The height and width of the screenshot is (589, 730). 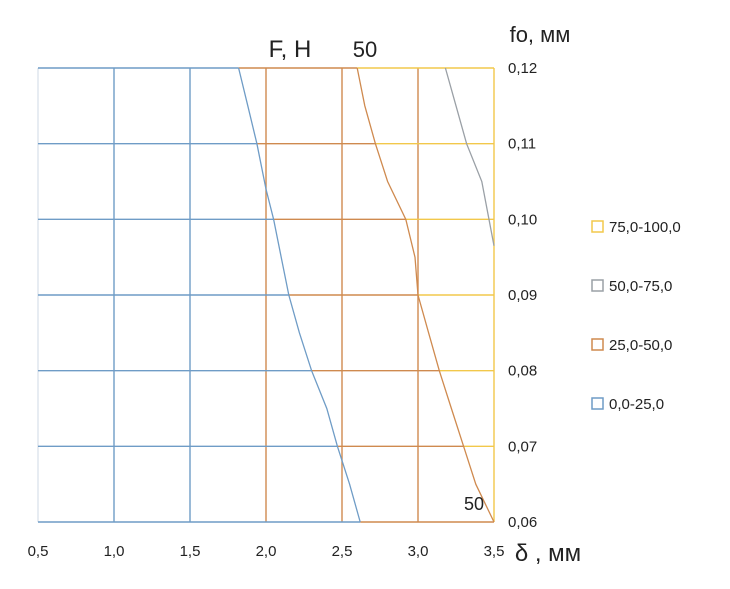 I want to click on y-tick-label: 0,09, so click(x=522, y=295).